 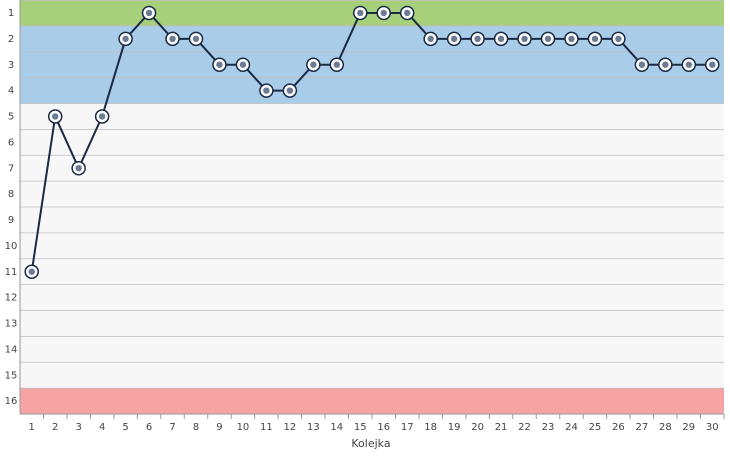 I want to click on y-tick-label: 3, so click(x=11, y=65).